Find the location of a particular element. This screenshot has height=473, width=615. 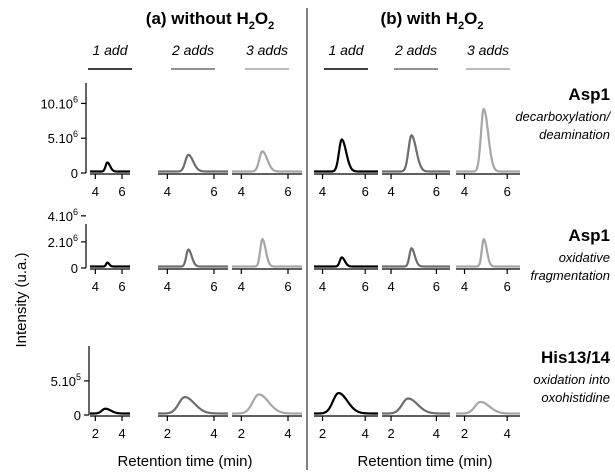

x-axis-label-a: Retention time (min) is located at coordinates (184, 461).